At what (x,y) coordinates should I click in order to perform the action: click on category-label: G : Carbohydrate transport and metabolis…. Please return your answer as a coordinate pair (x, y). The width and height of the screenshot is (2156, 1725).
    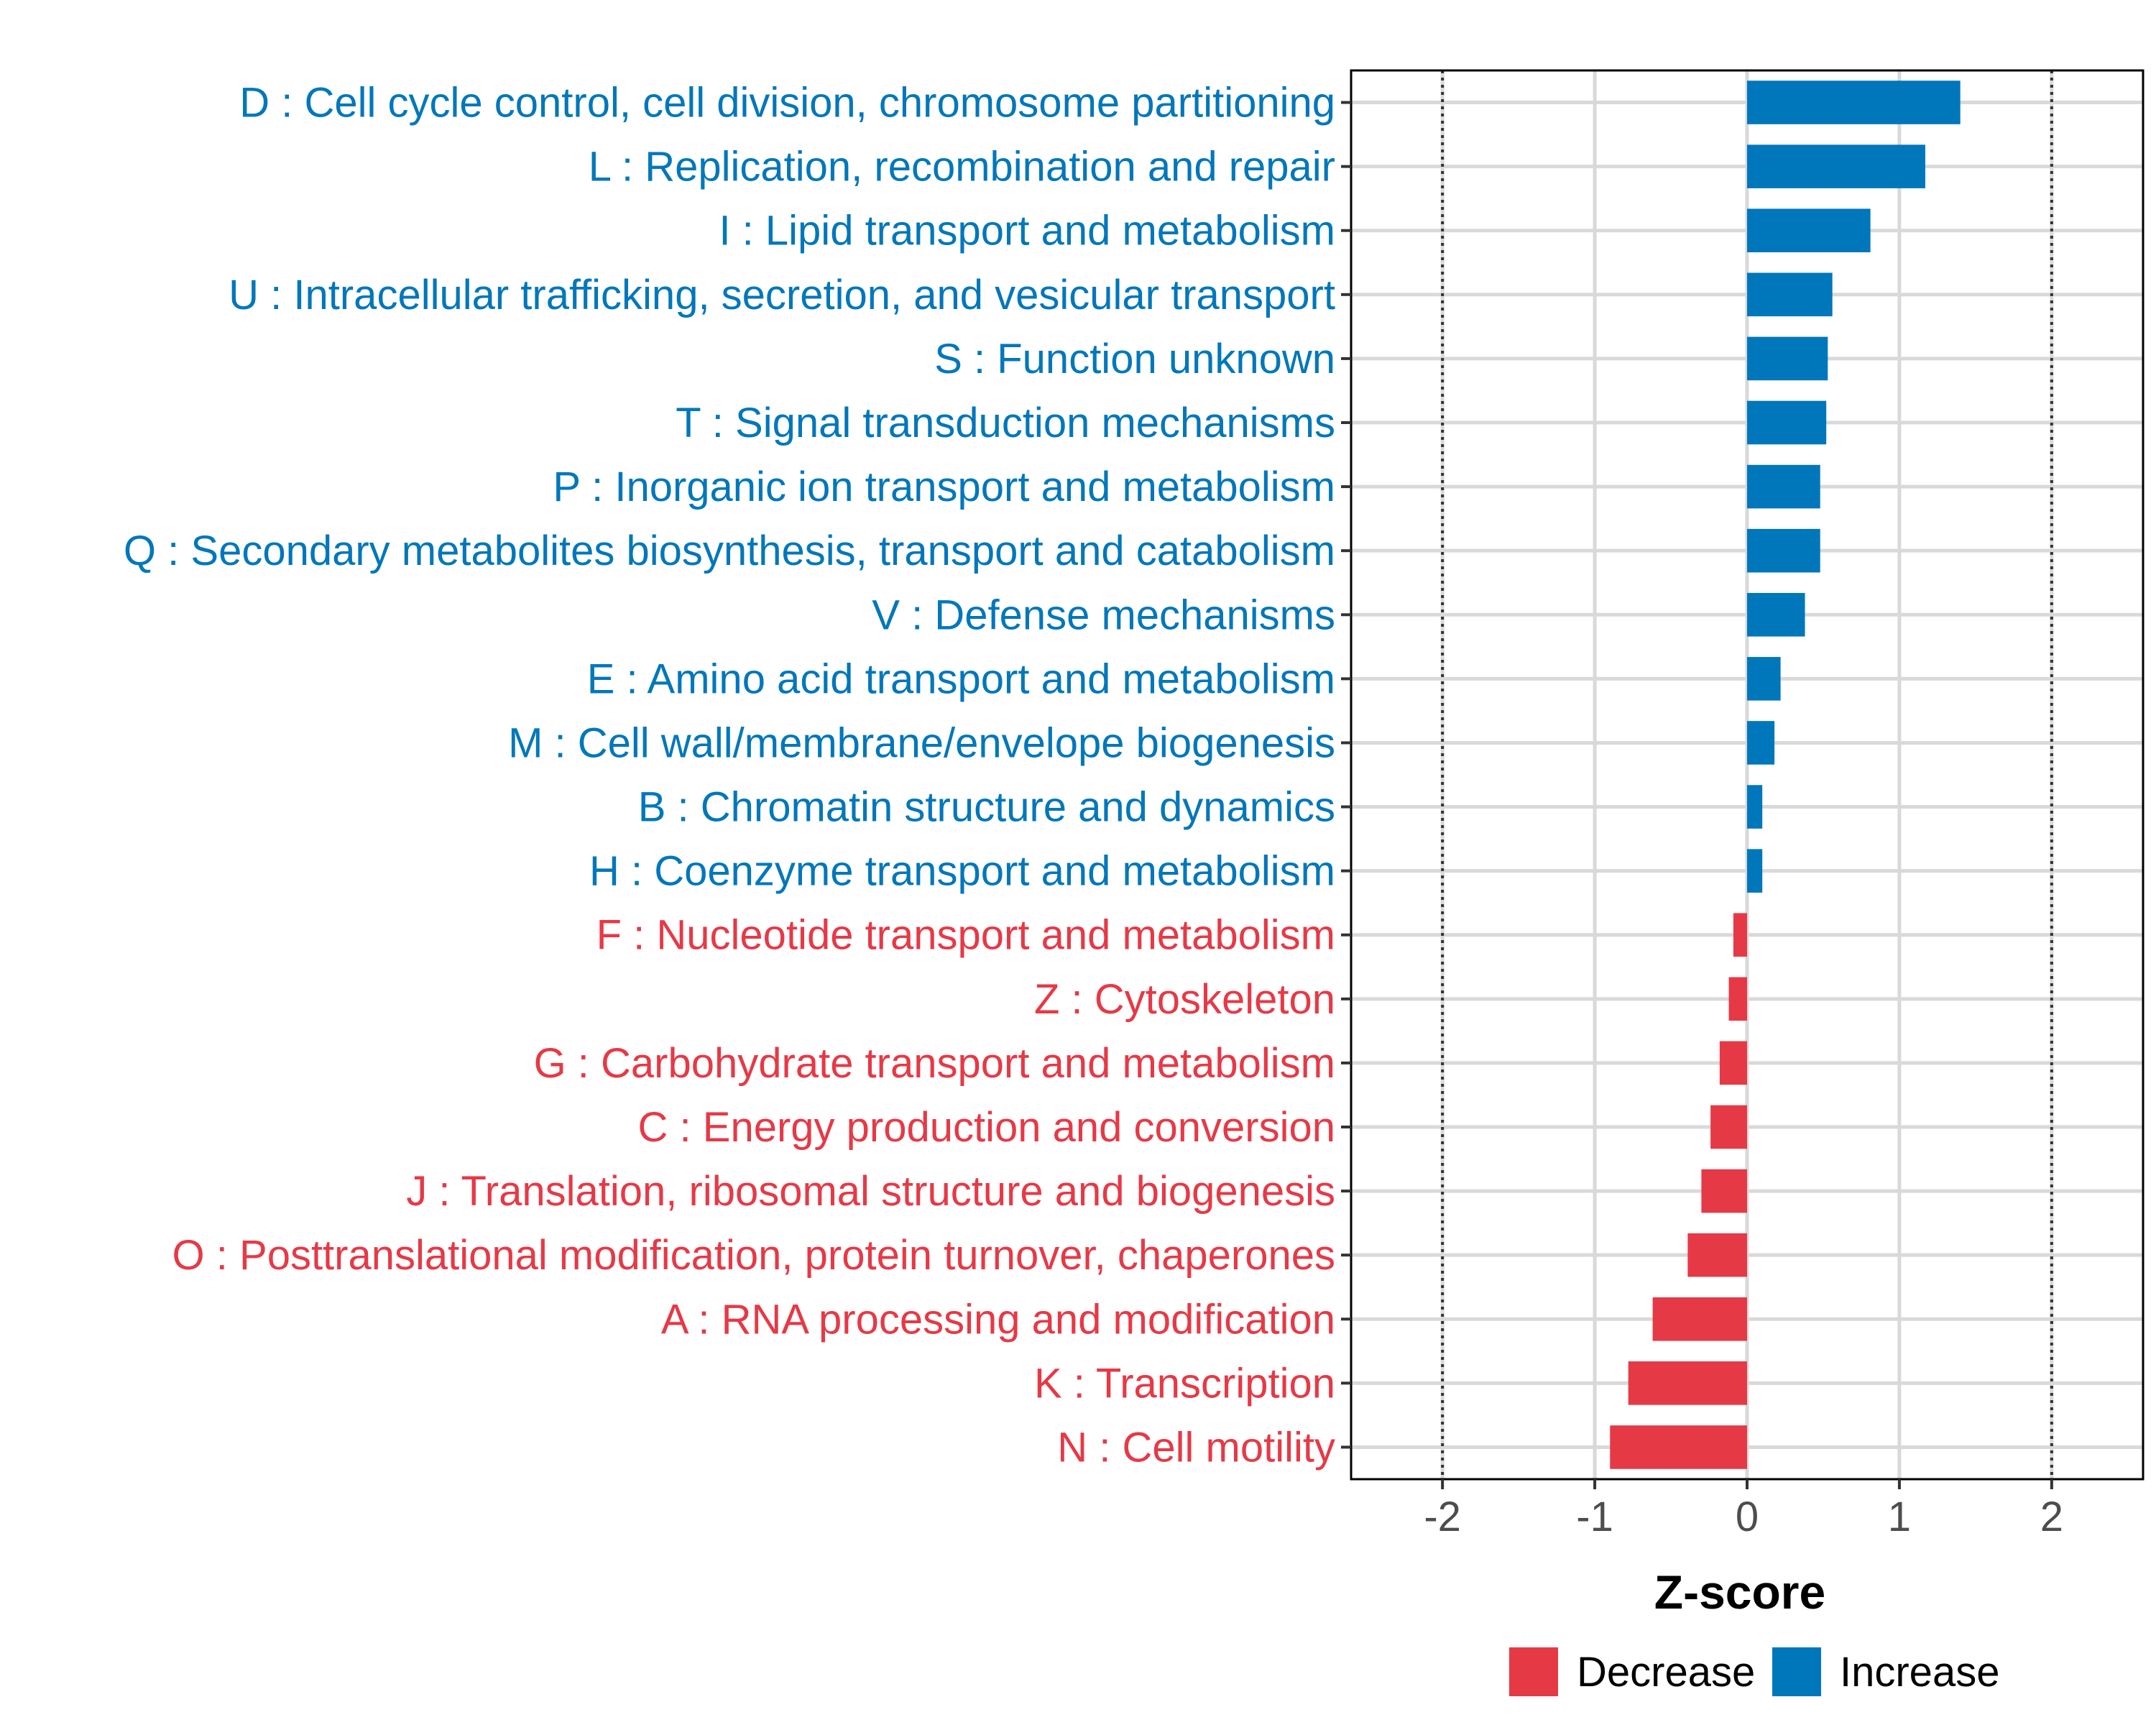
    Looking at the image, I should click on (934, 1063).